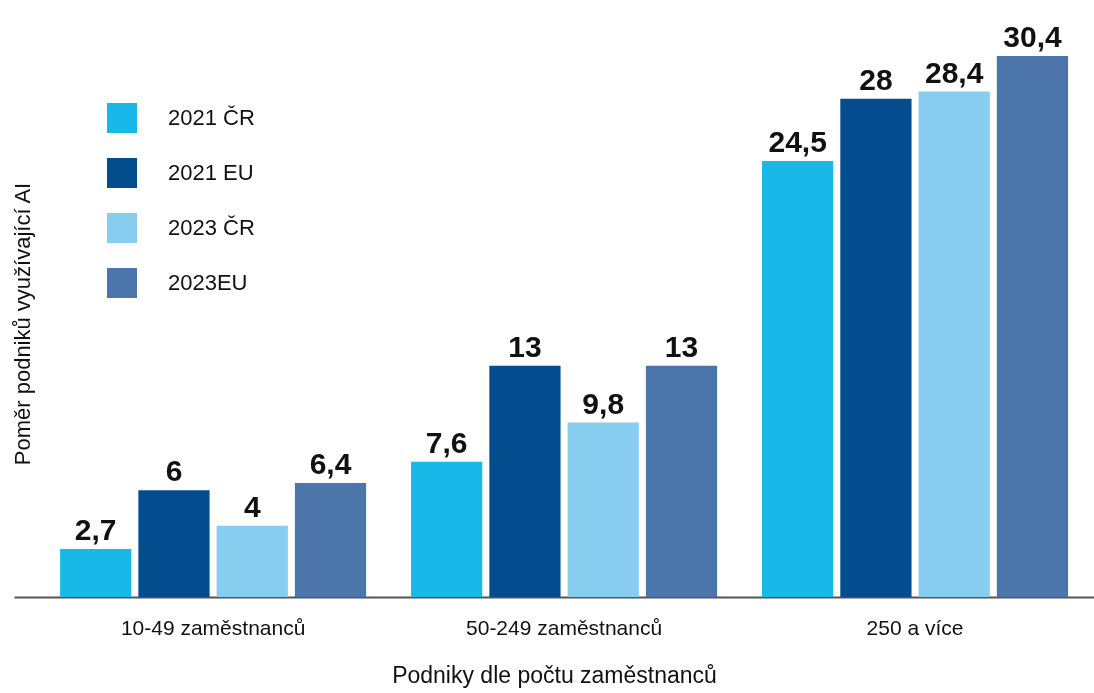 This screenshot has width=1094, height=693. Describe the element at coordinates (213, 627) in the screenshot. I see `x-tick-label: 10-49 zaměstnanců` at that location.